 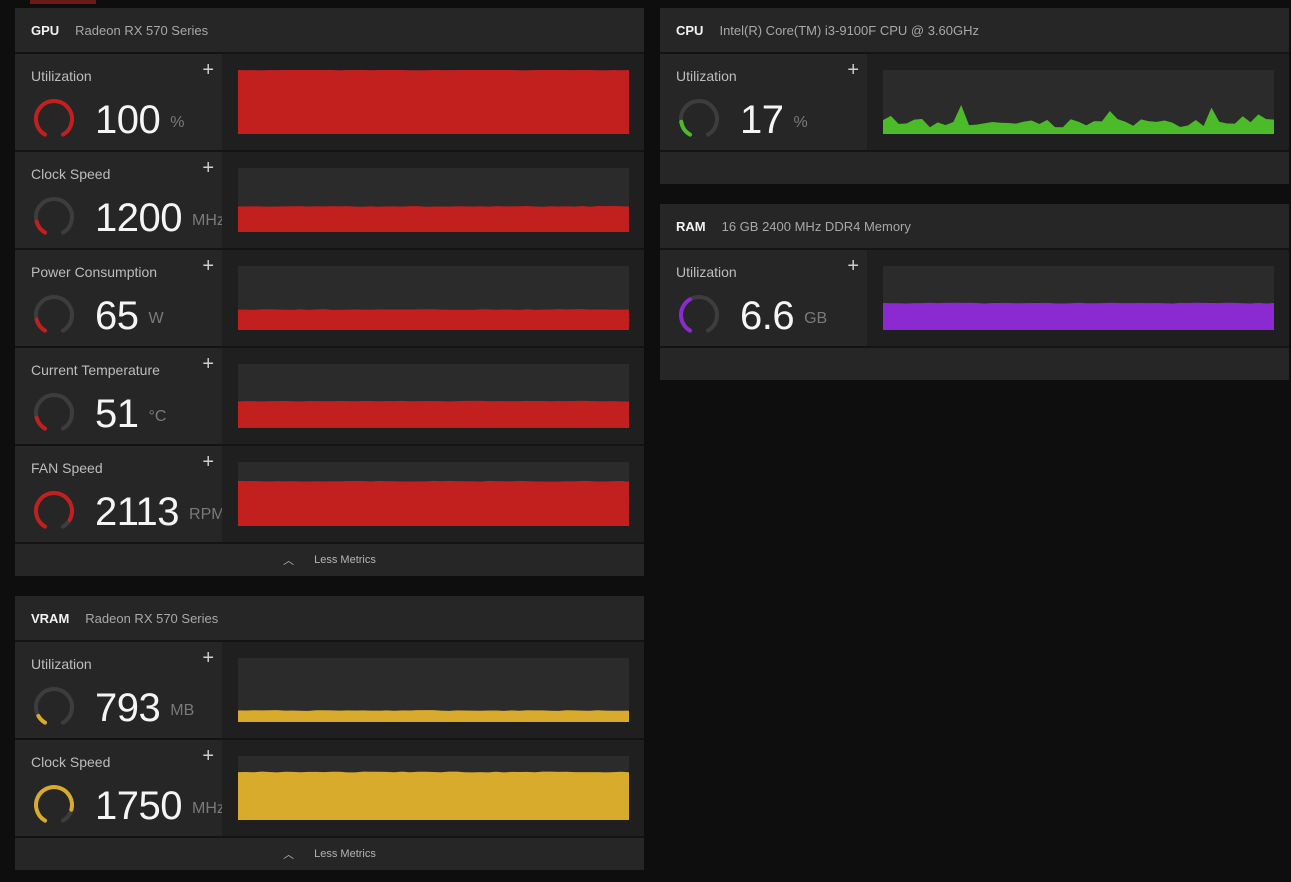 I want to click on metric-unit: %, so click(x=177, y=122).